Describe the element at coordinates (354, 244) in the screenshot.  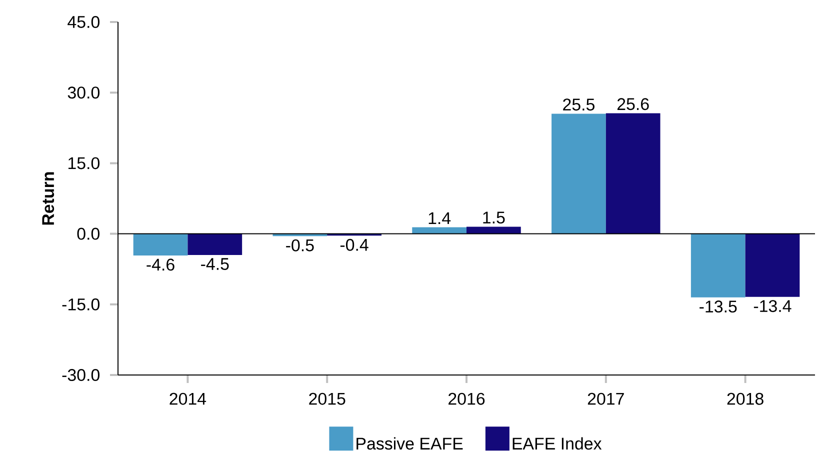
I see `data-label: -0.4` at that location.